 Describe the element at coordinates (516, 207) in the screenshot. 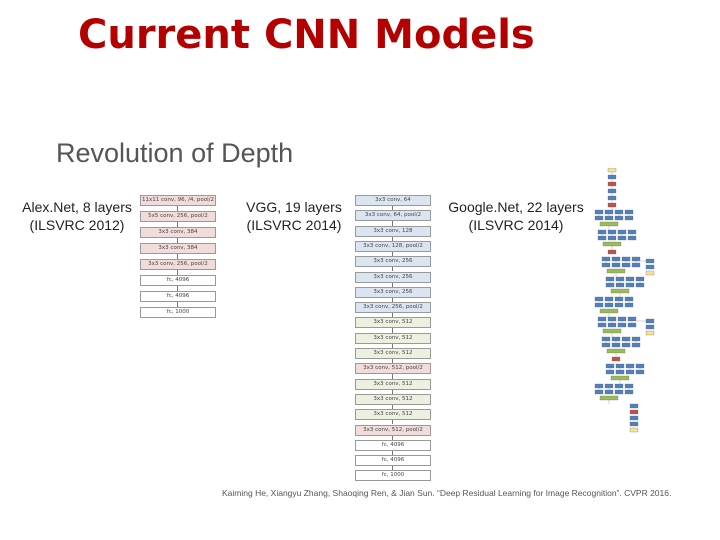

I see `googlenet-name: Google.Net, 22 layers` at that location.